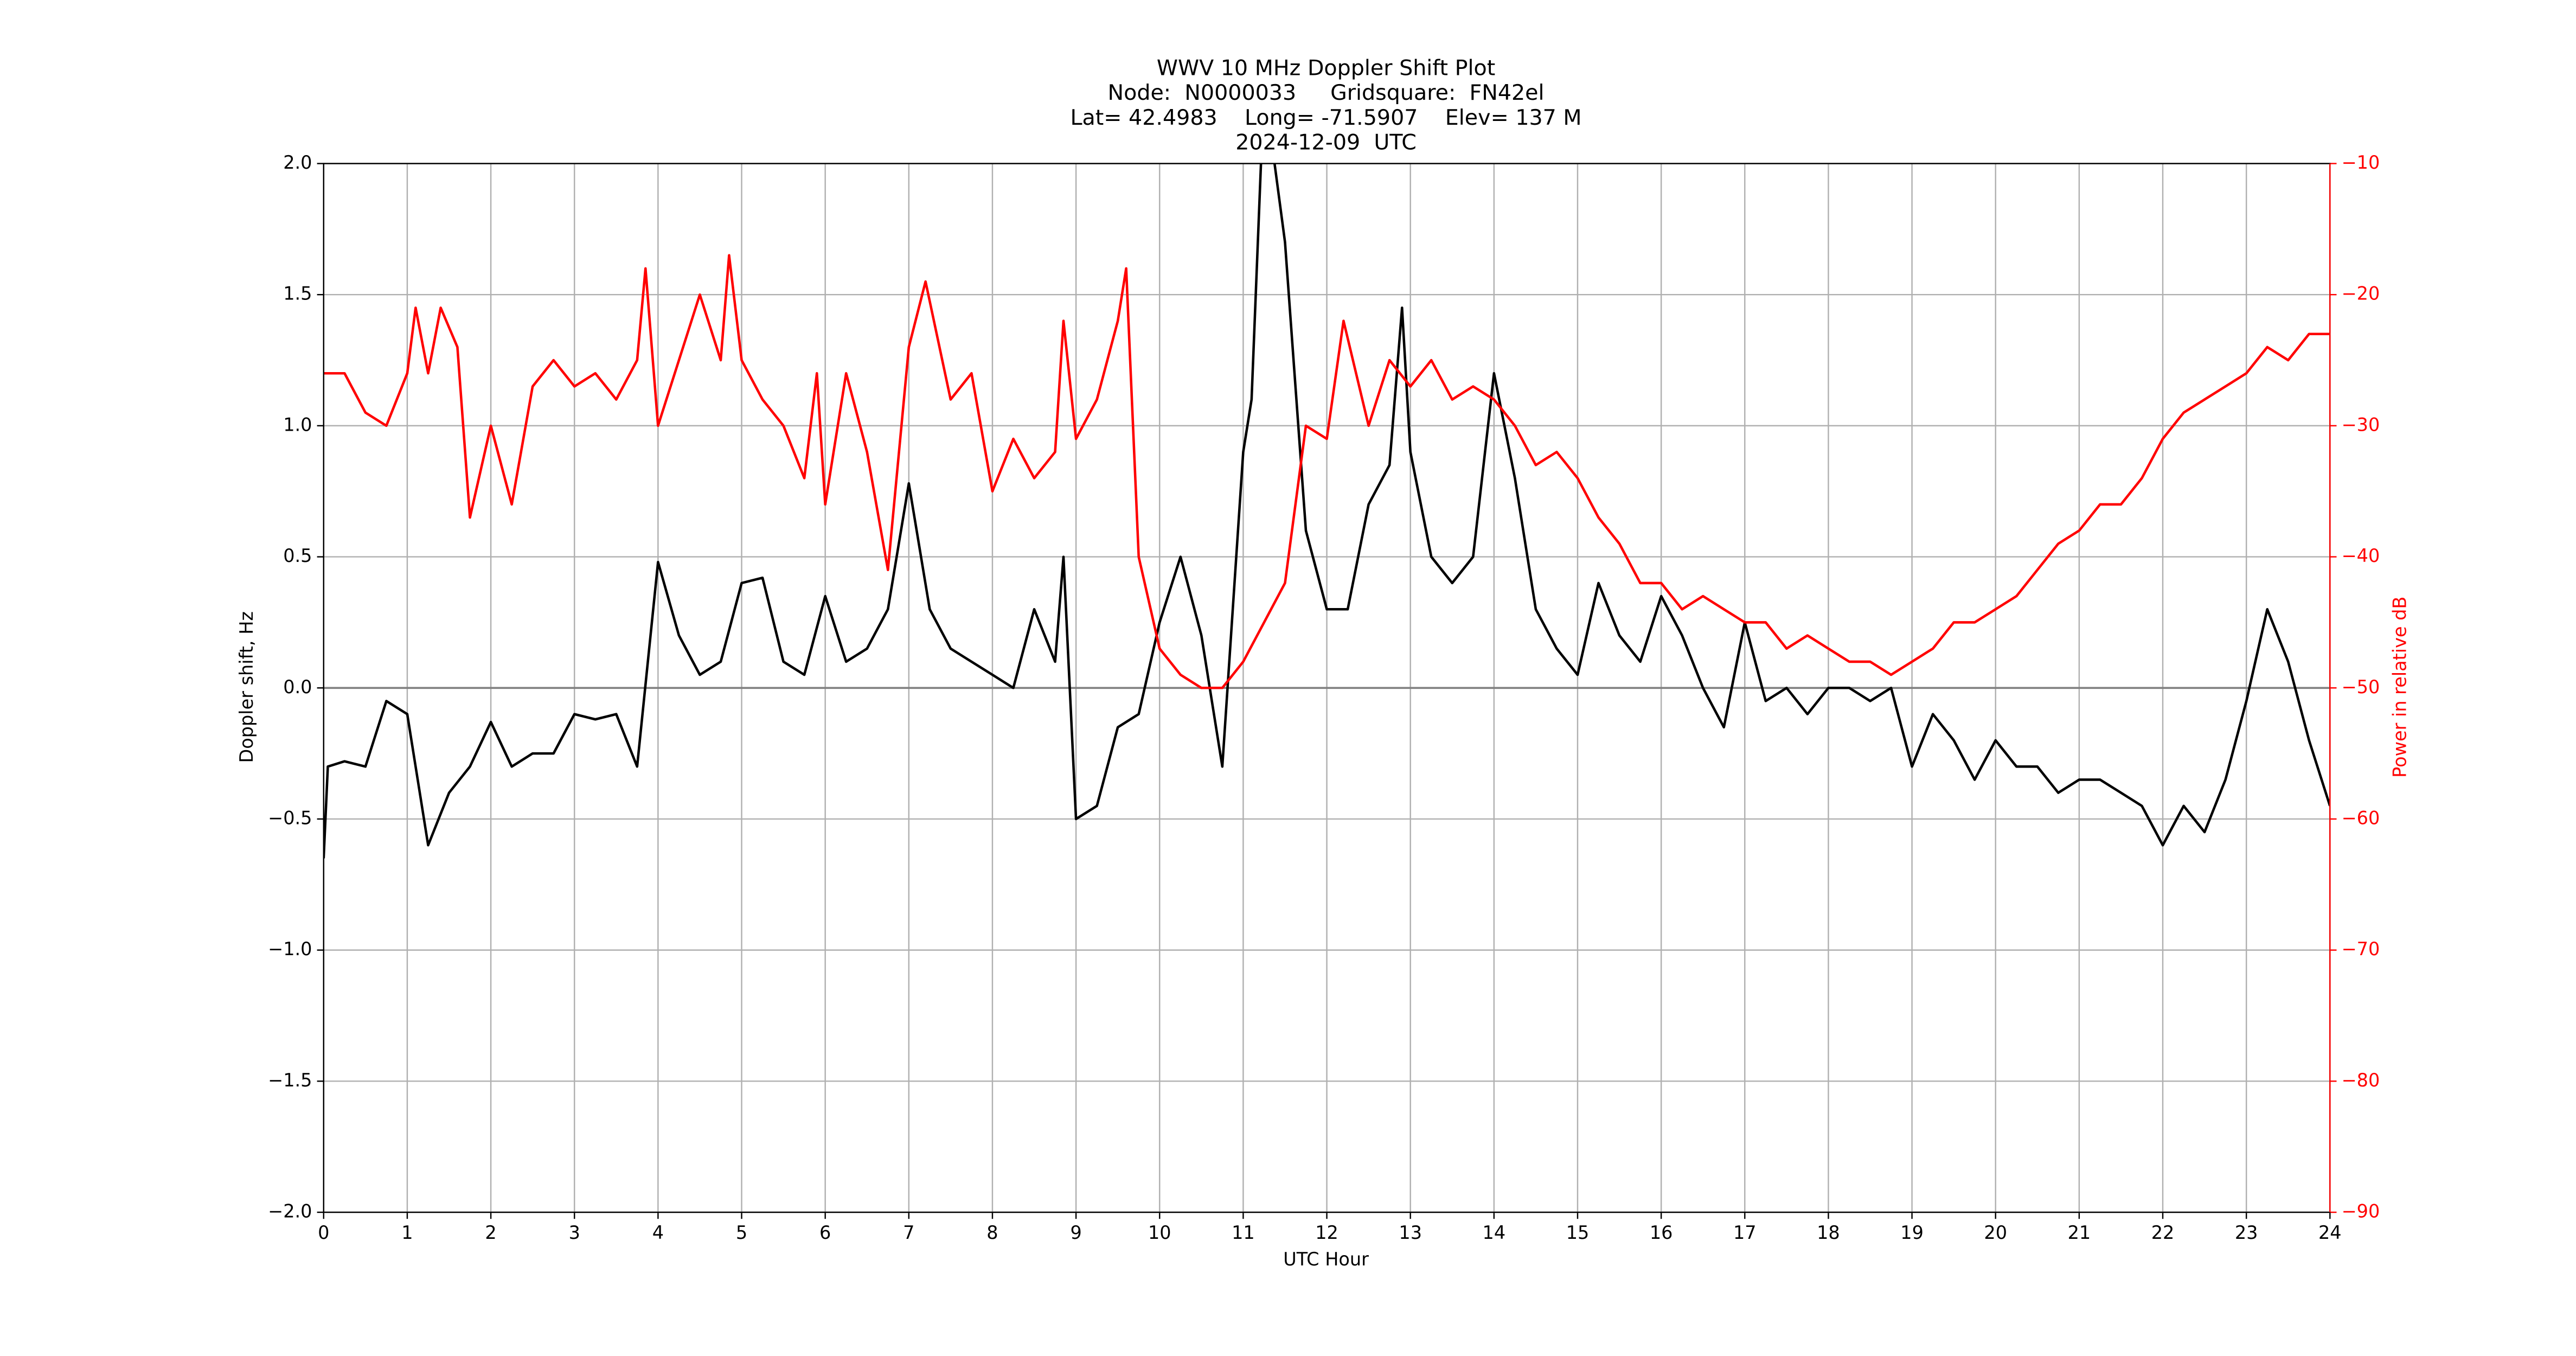  What do you see at coordinates (1326, 92) in the screenshot?
I see `chart-title: Node: N0000033 Gridsquare: FN42el` at bounding box center [1326, 92].